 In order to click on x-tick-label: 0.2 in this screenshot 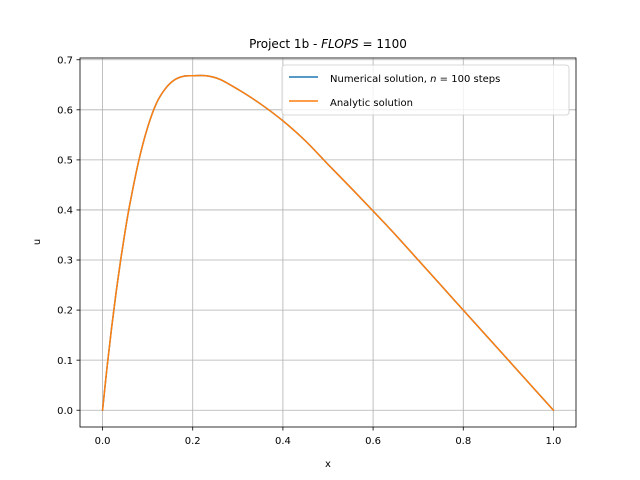, I will do `click(193, 441)`.